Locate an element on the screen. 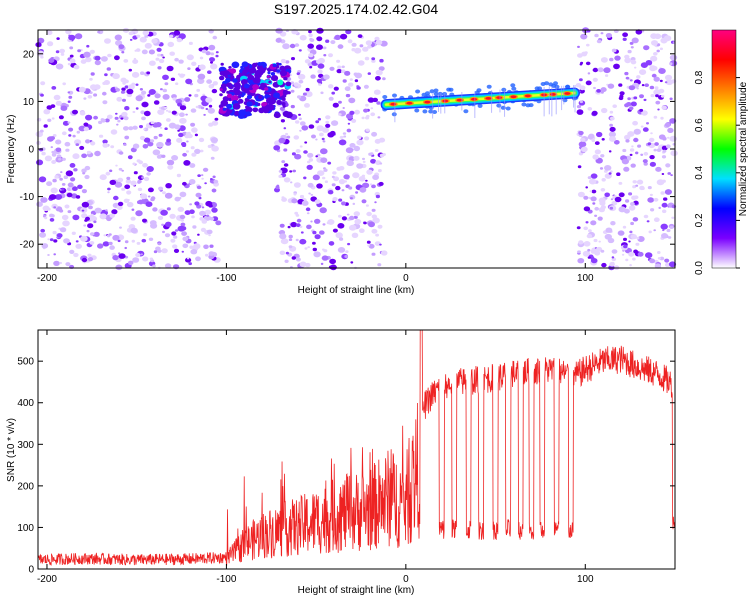 The width and height of the screenshot is (750, 600). trace-hotspot is located at coordinates (409, 103).